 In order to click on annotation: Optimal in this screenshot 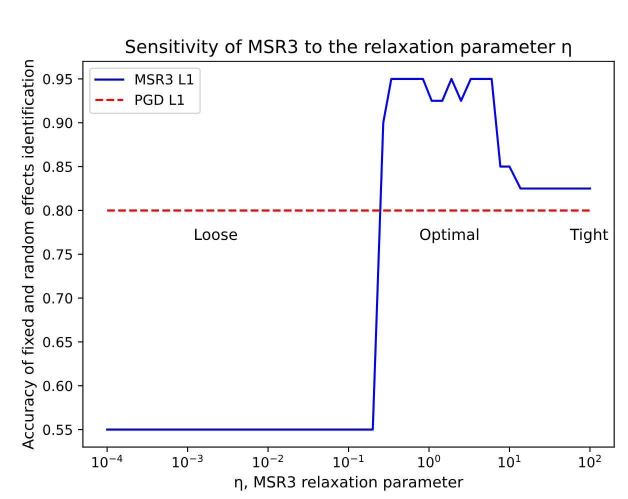, I will do `click(449, 236)`.